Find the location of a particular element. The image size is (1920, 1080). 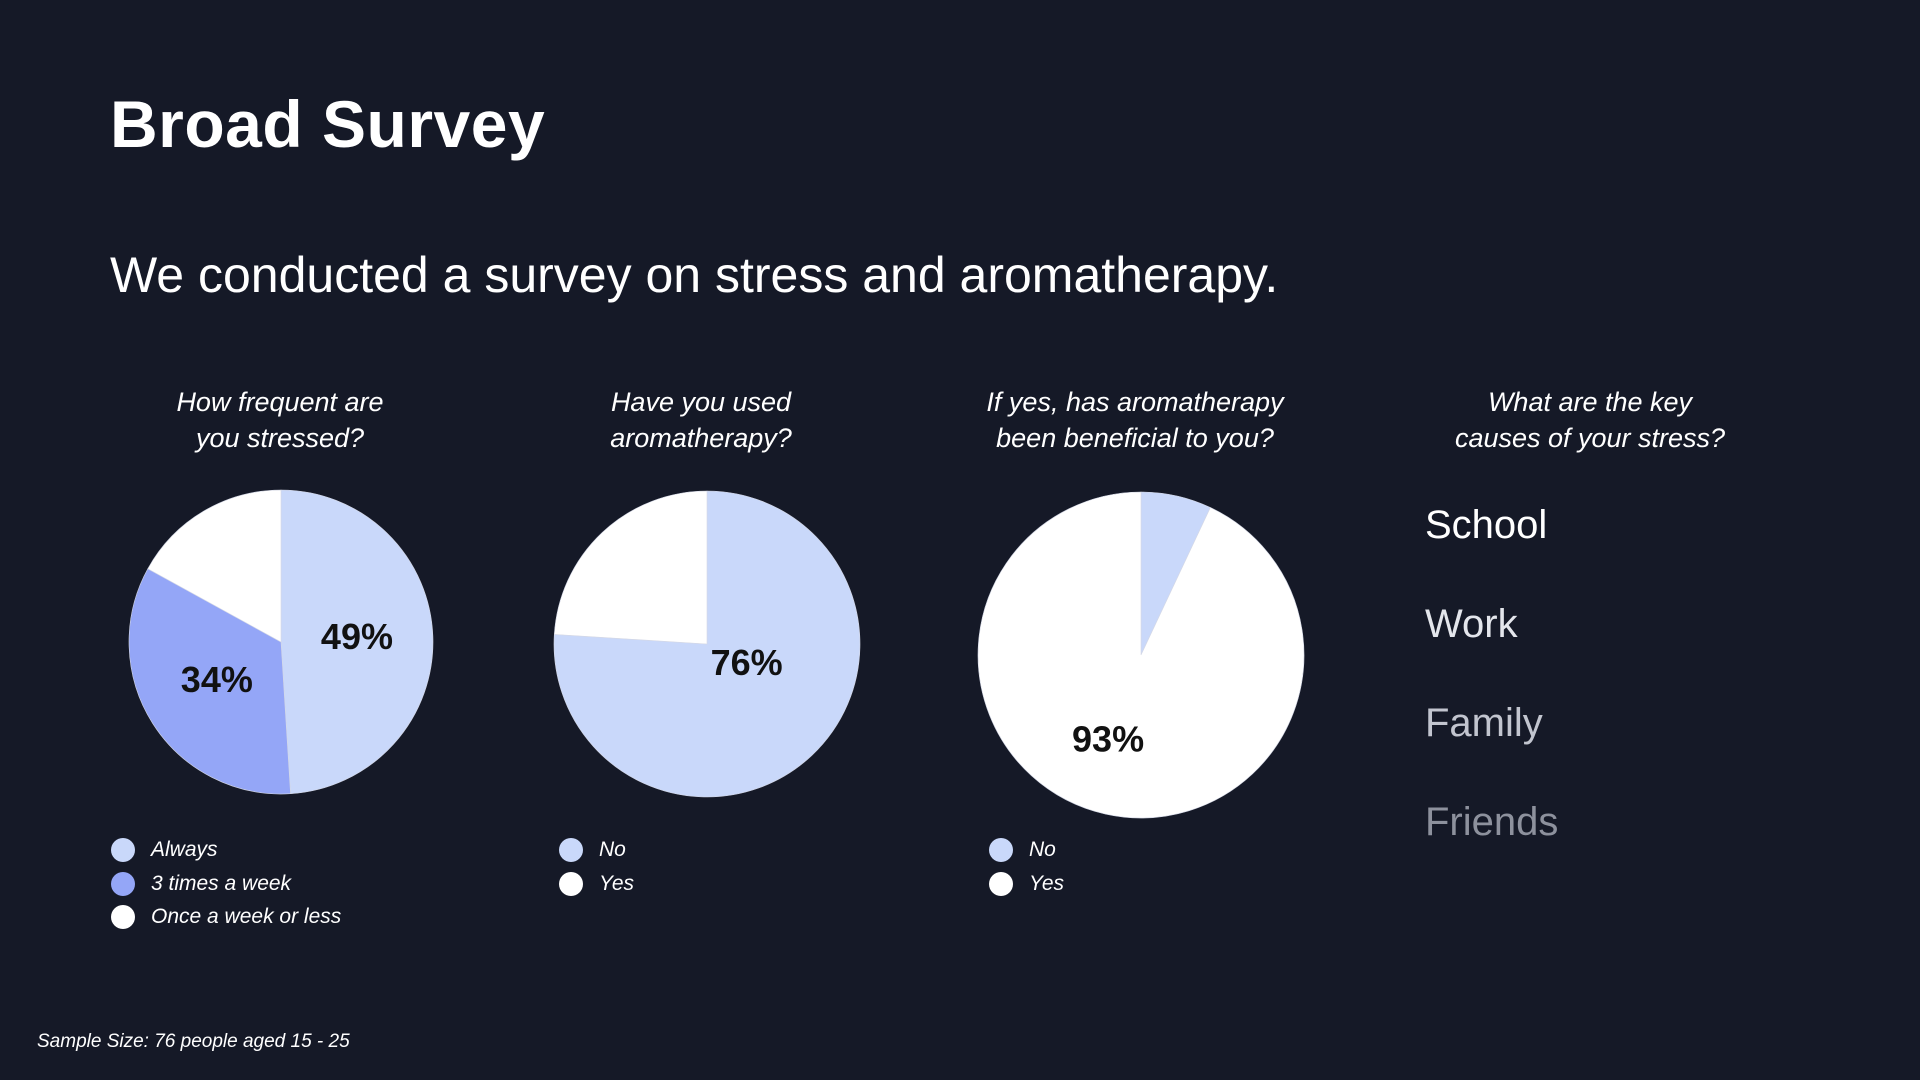

aromatherapy-benefit-pie-chart: 93% is located at coordinates (1141, 655).